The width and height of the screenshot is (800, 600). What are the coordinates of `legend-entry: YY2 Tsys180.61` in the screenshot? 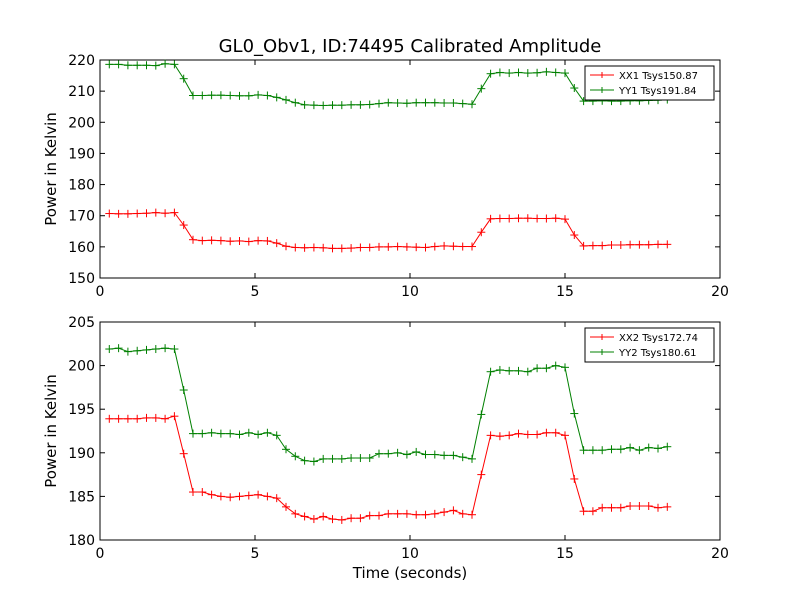 It's located at (643, 353).